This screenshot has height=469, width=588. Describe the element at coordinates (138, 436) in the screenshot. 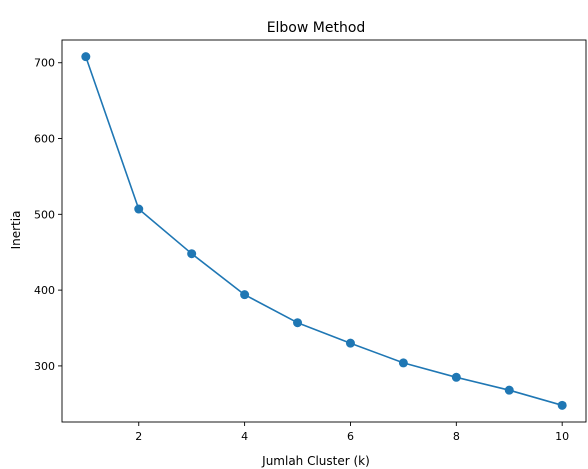

I see `x-tick-label: 2` at that location.